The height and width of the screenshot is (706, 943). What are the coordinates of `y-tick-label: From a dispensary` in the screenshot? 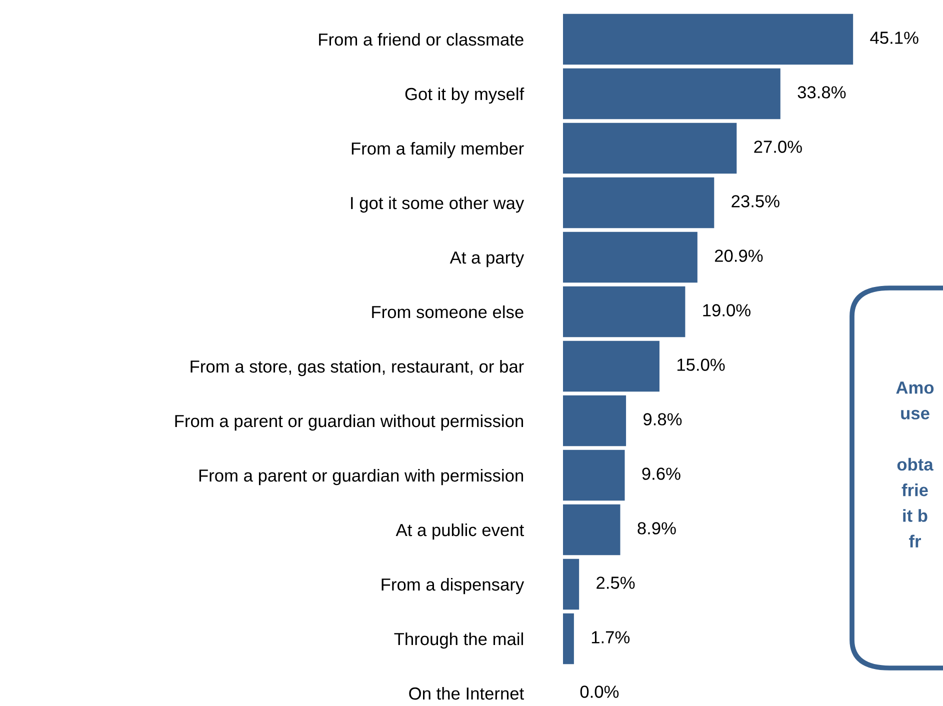 It's located at (453, 586).